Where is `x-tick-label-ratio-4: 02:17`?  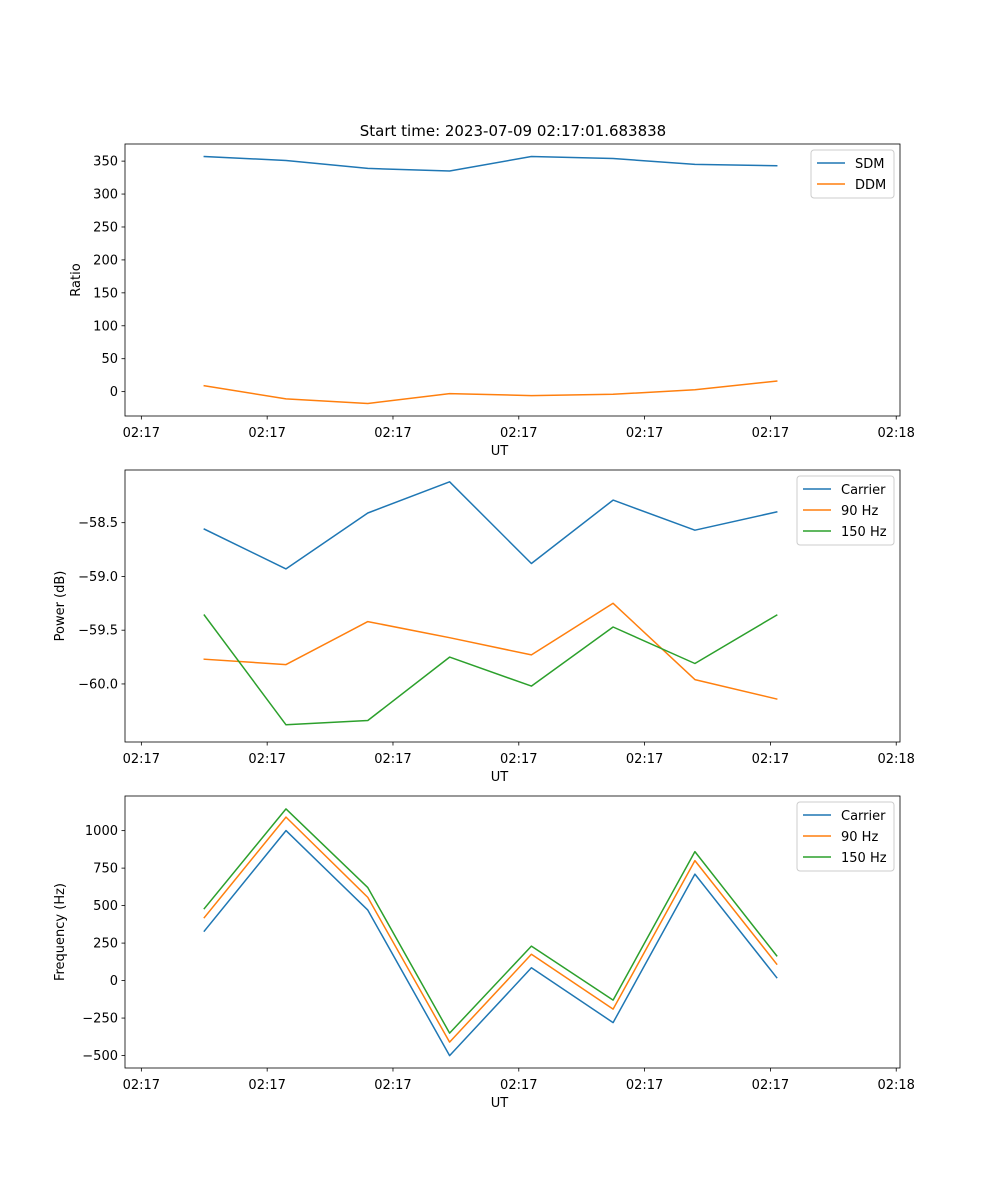
x-tick-label-ratio-4: 02:17 is located at coordinates (644, 433).